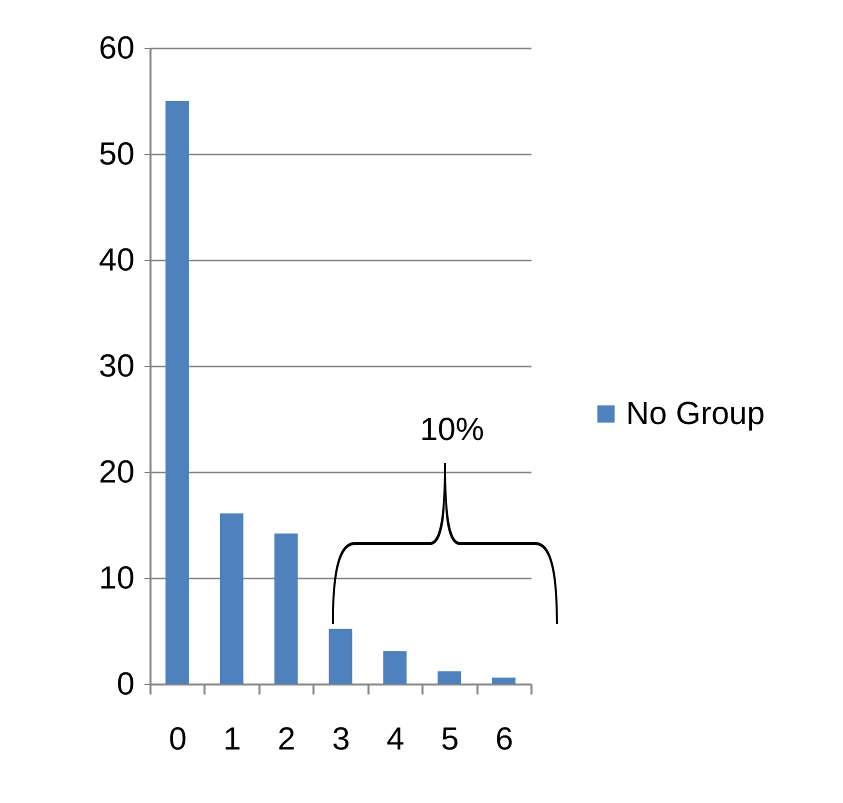  I want to click on x-tick-label: 0, so click(177, 738).